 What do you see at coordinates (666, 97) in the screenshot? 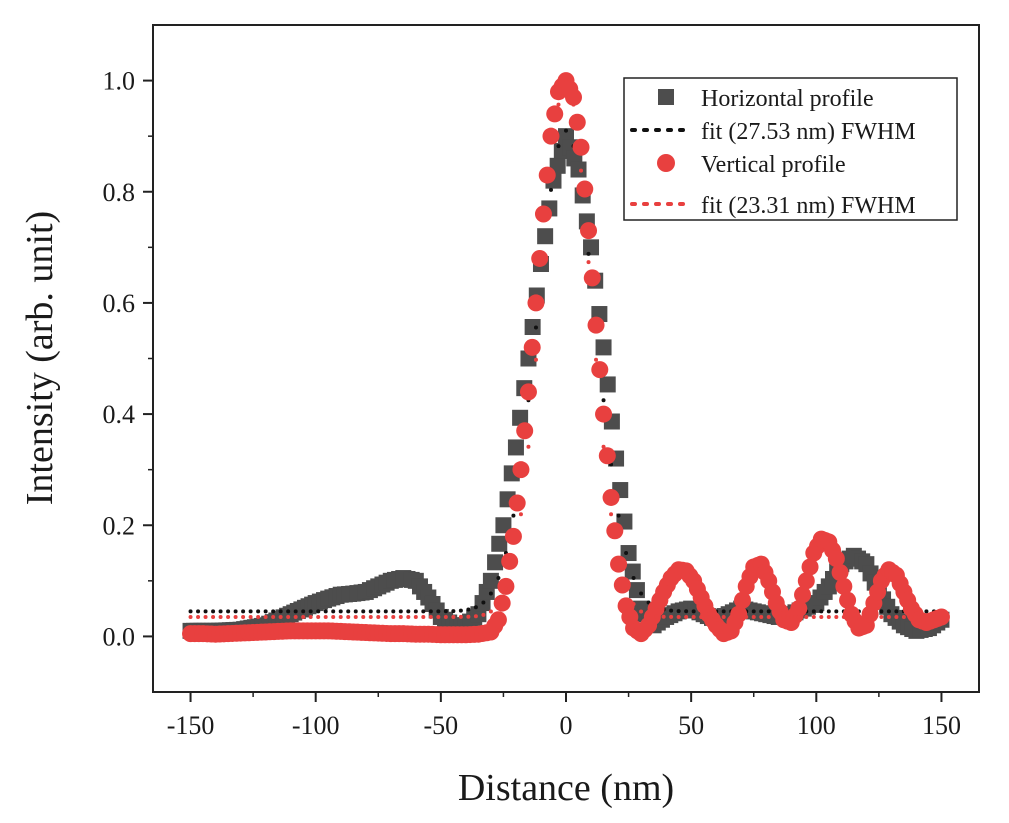
I see `legend-marker-horizontal-profile` at bounding box center [666, 97].